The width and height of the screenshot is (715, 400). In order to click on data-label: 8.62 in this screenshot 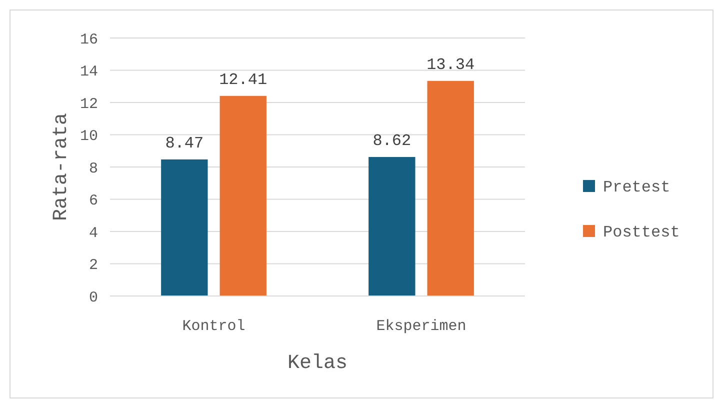, I will do `click(392, 141)`.